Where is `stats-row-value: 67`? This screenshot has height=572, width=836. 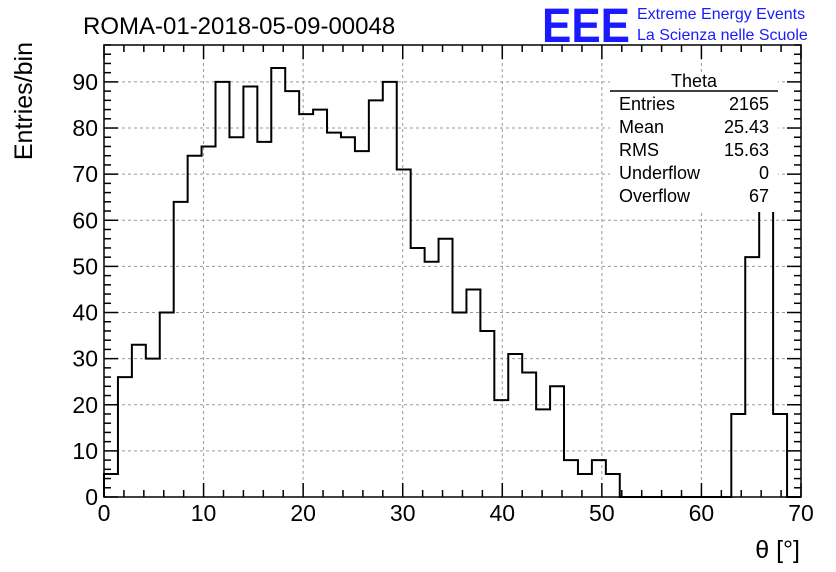 stats-row-value: 67 is located at coordinates (759, 196).